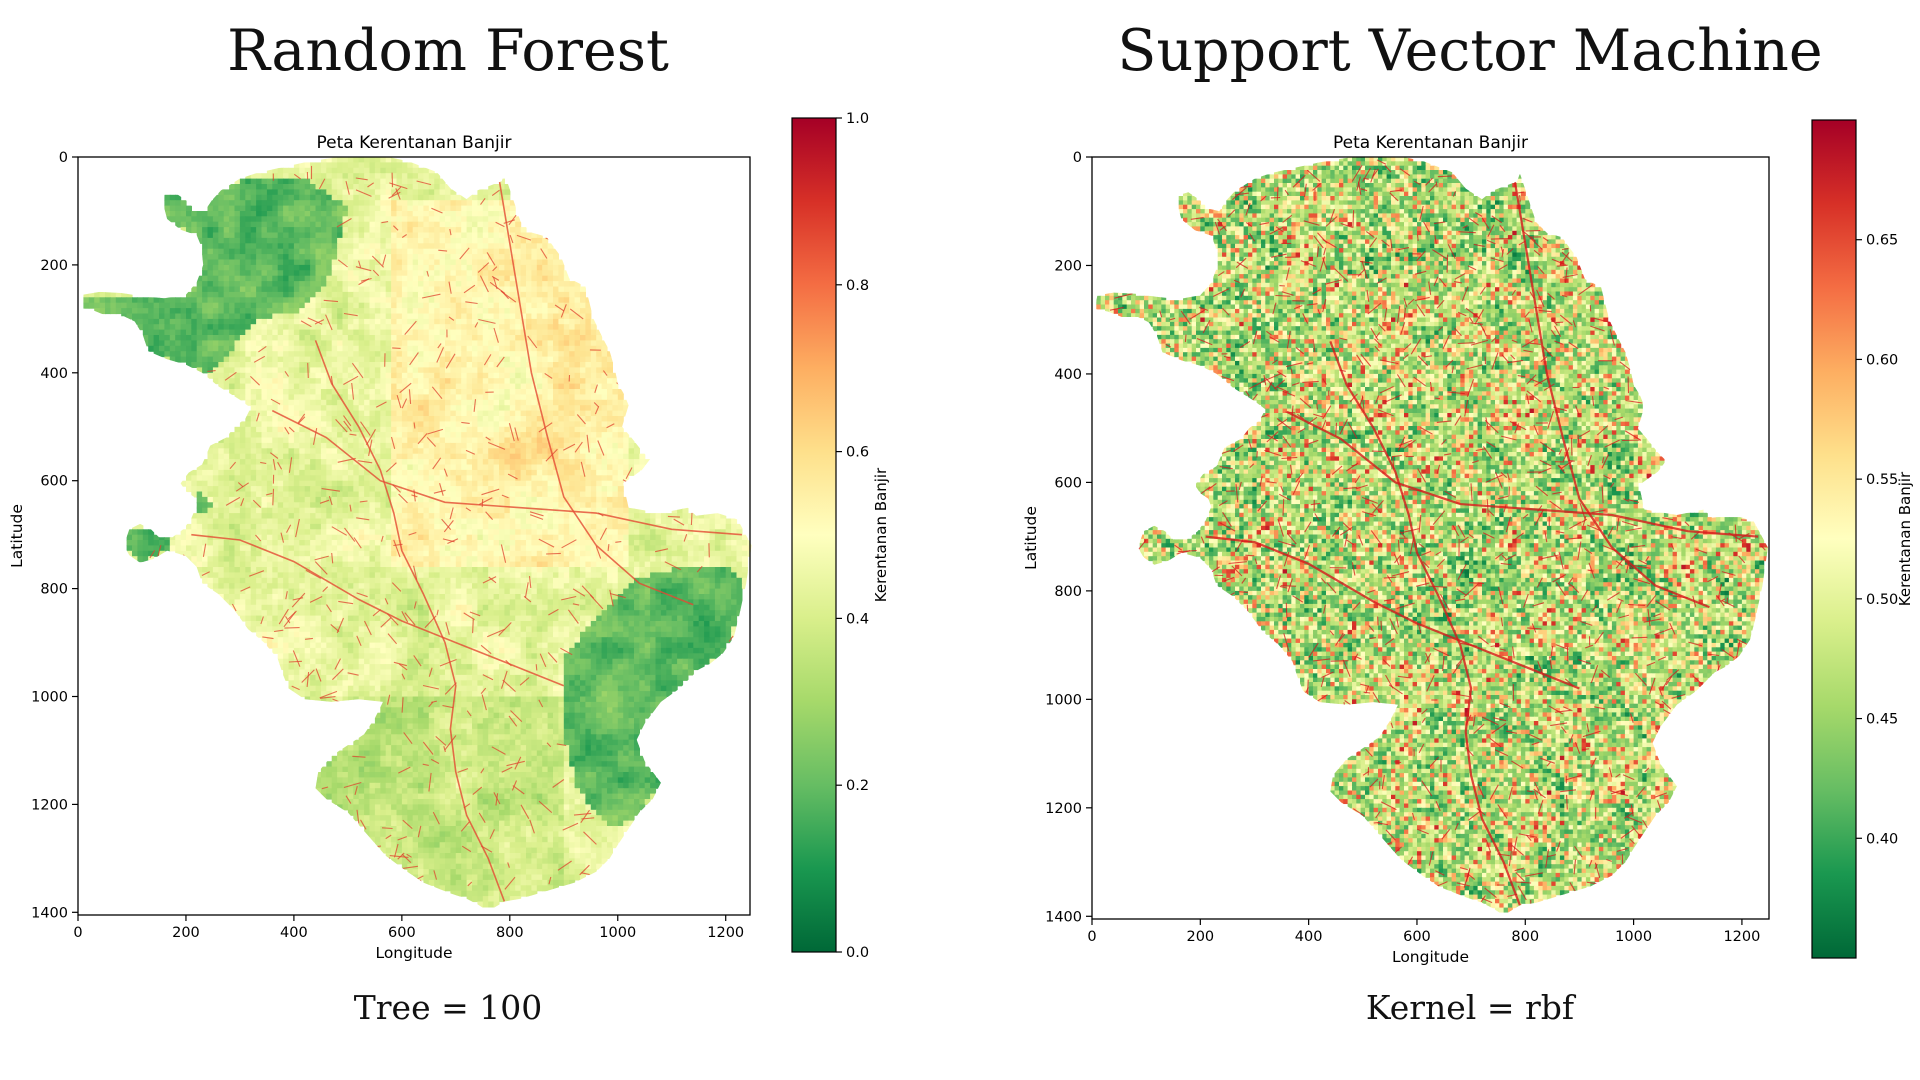 This screenshot has width=1920, height=1080. I want to click on rf-colorbar-tick-label-0.8: 0.8, so click(857, 286).